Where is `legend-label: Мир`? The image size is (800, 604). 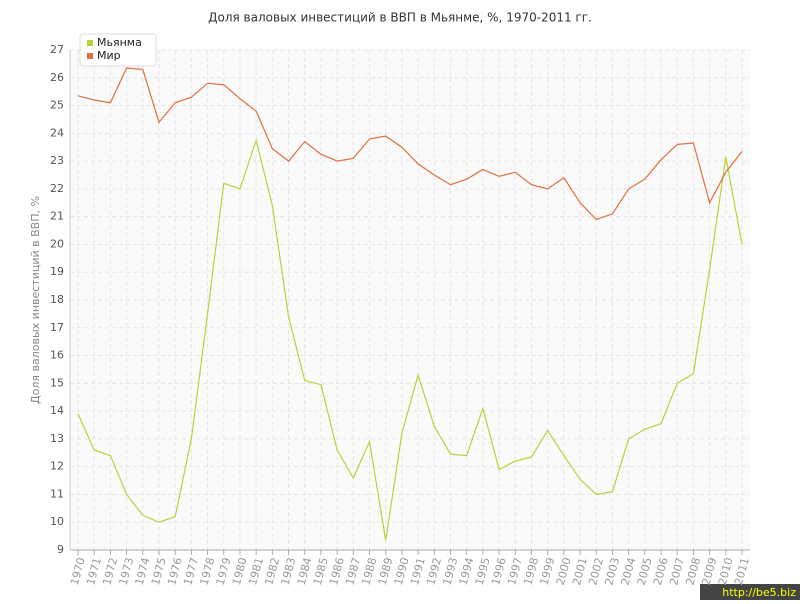 legend-label: Мир is located at coordinates (109, 55).